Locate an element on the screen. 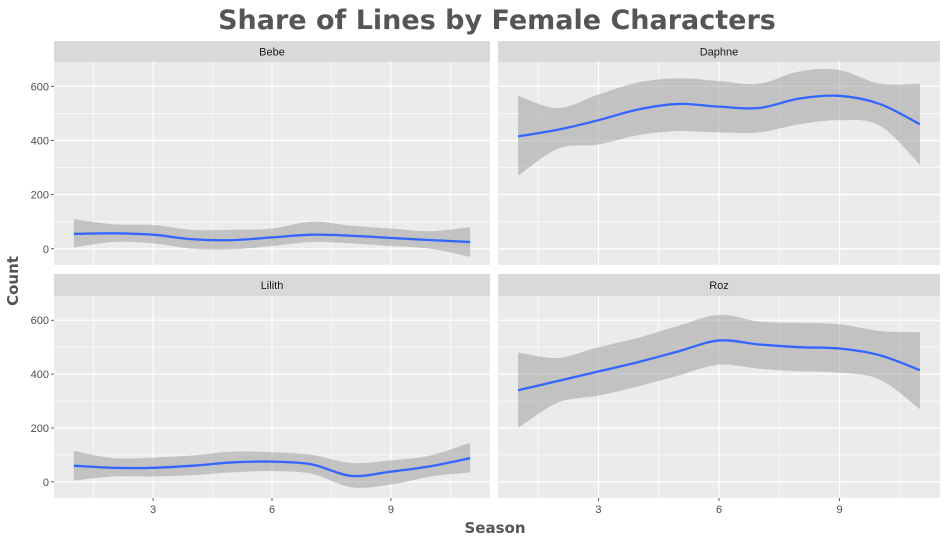 Image resolution: width=945 pixels, height=541 pixels. y-axis-title: Count is located at coordinates (13, 281).